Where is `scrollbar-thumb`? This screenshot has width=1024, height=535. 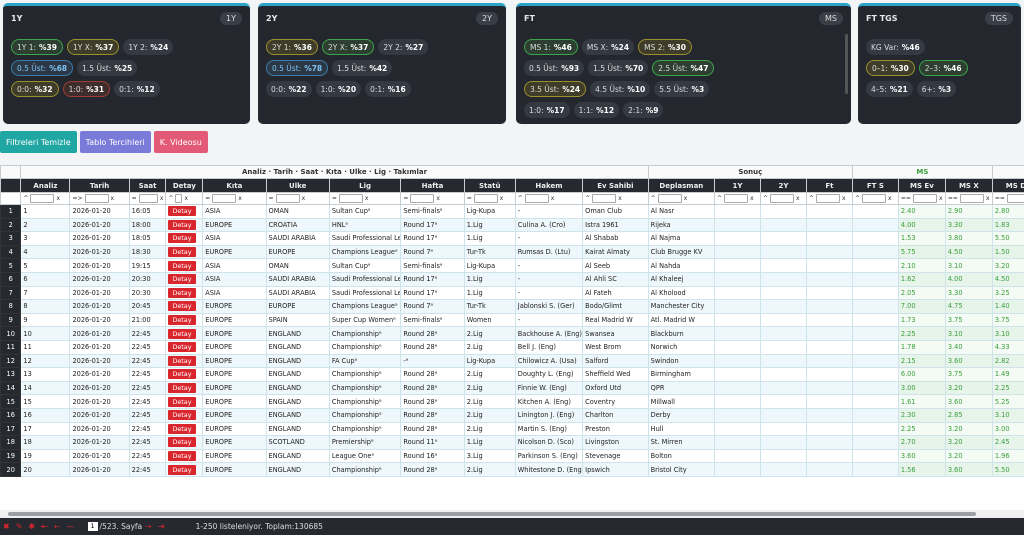 scrollbar-thumb is located at coordinates (492, 514).